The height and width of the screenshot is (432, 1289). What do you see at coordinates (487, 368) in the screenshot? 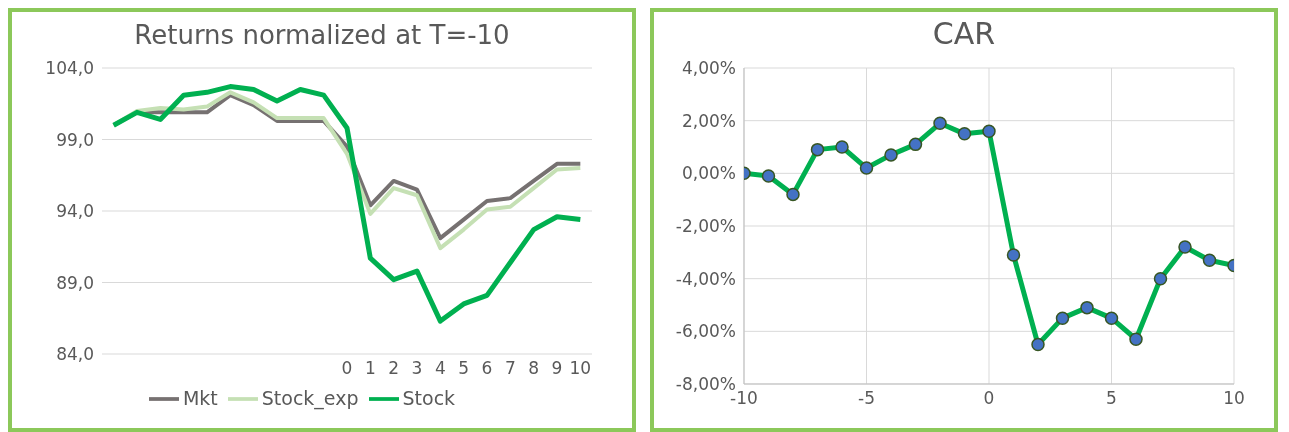
I see `x-tick-label: 6` at bounding box center [487, 368].